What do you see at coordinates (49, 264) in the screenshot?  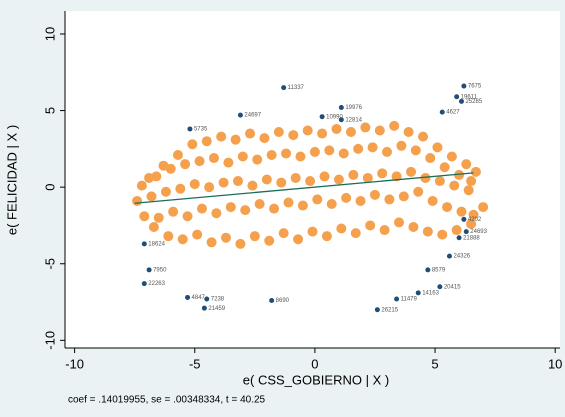 I see `y-tick-label: -5` at bounding box center [49, 264].